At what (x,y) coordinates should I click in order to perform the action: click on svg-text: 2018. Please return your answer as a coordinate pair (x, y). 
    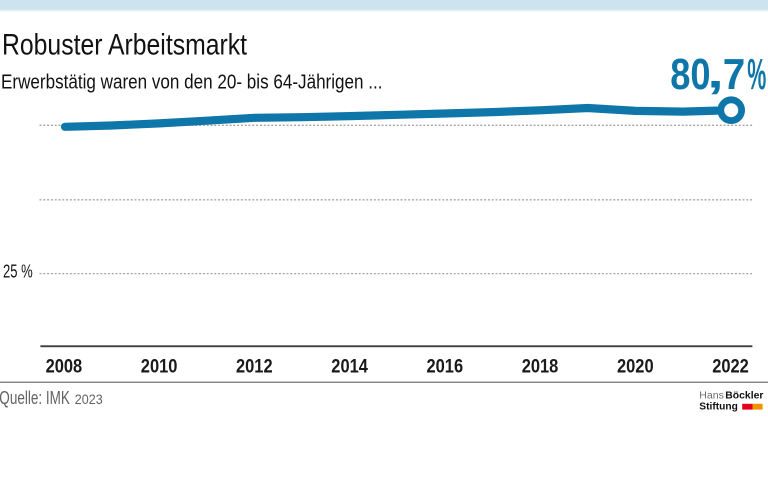
    Looking at the image, I should click on (540, 367).